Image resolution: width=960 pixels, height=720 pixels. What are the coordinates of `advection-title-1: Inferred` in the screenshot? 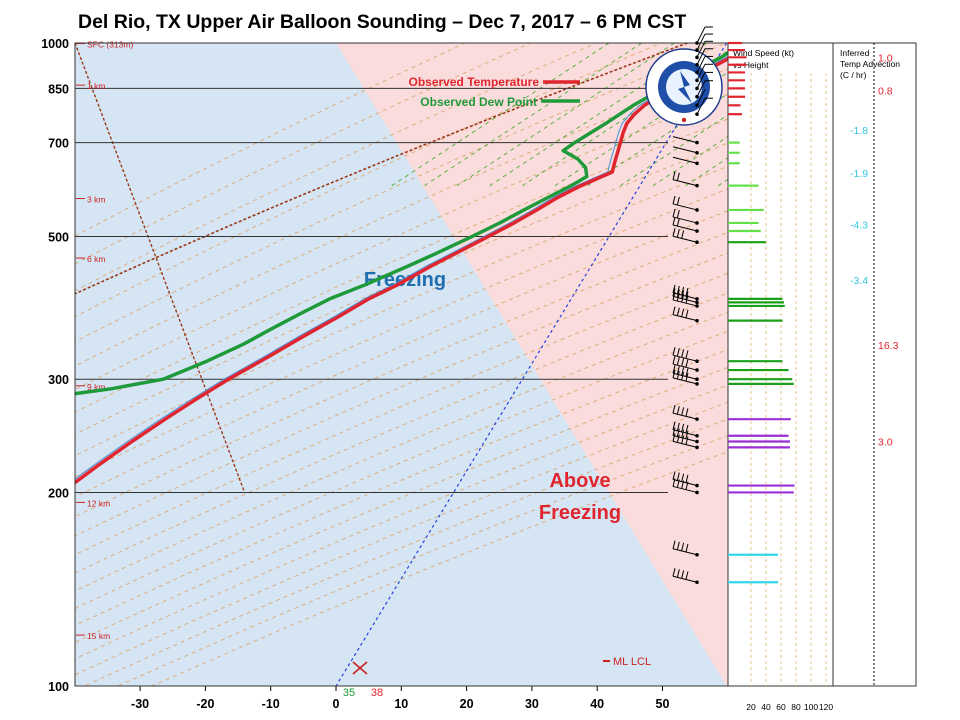 It's located at (855, 53).